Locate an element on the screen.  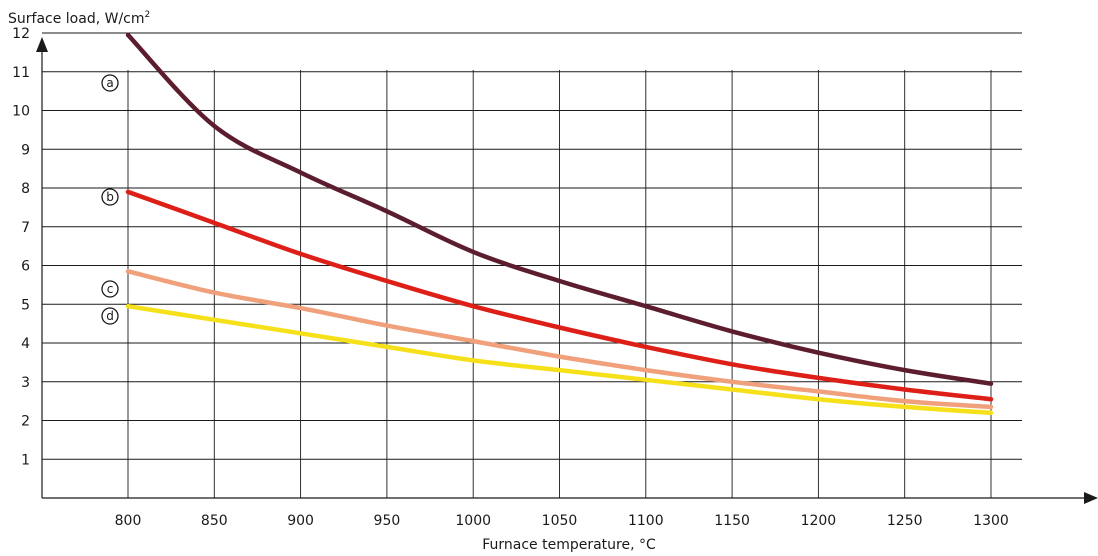
x-tick-labels: 800 850 900 950 1000 1050 1100 1150 1200 1250 1300 is located at coordinates (562, 521).